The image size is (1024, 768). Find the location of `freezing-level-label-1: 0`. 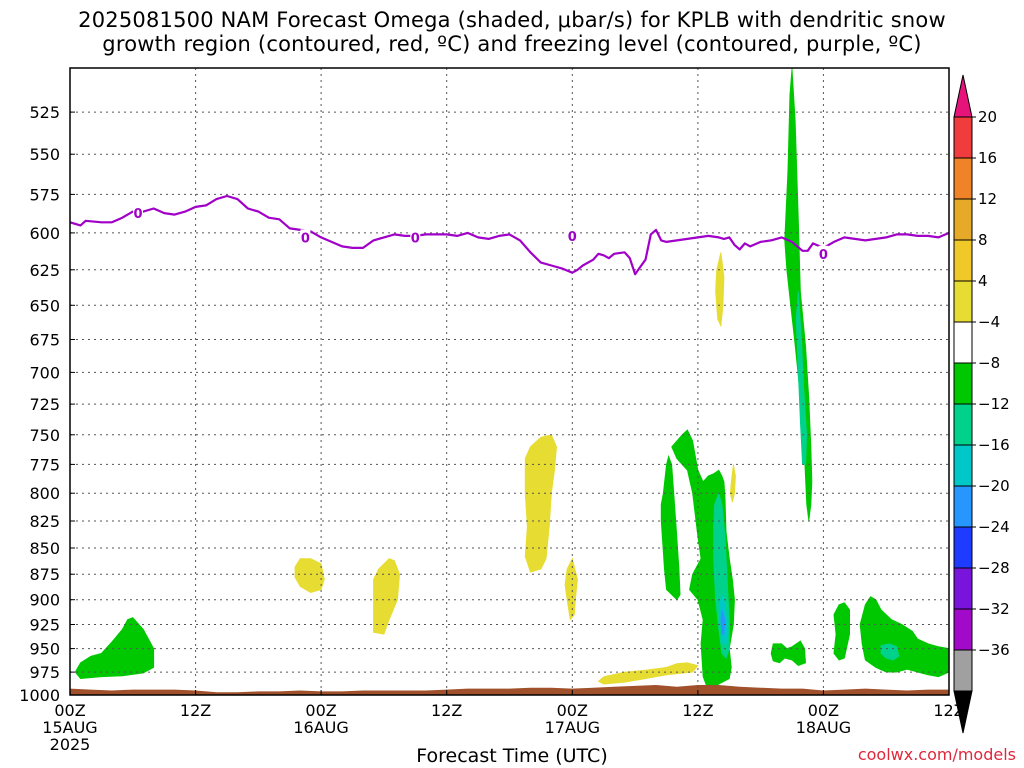

freezing-level-label-1: 0 is located at coordinates (137, 214).